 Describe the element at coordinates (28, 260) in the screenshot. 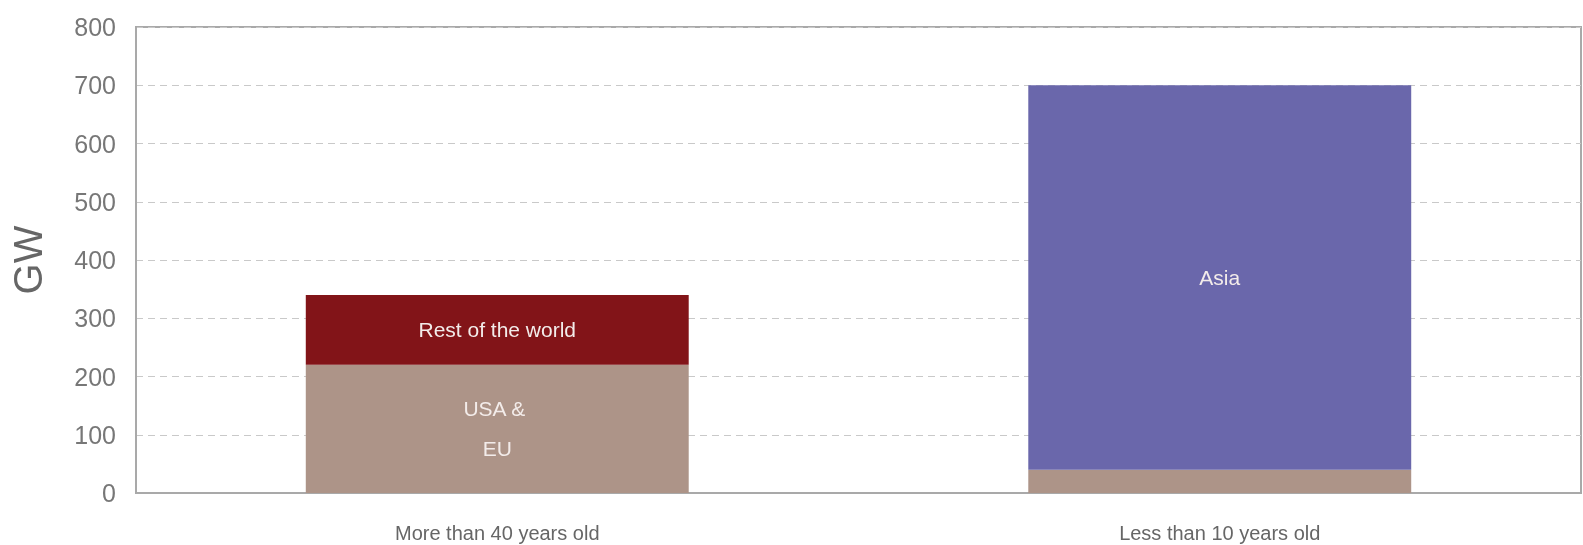

I see `y-axis-title: GW` at that location.